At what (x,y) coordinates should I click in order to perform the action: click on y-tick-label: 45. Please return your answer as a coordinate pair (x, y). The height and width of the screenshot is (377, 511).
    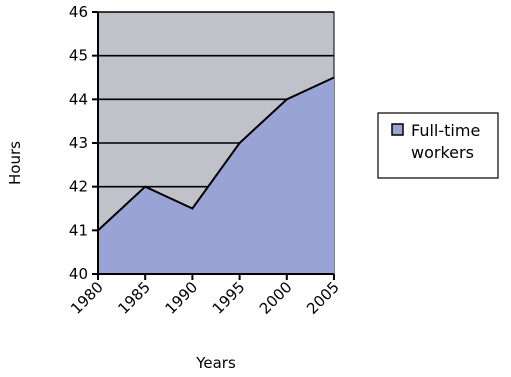
    Looking at the image, I should click on (78, 56).